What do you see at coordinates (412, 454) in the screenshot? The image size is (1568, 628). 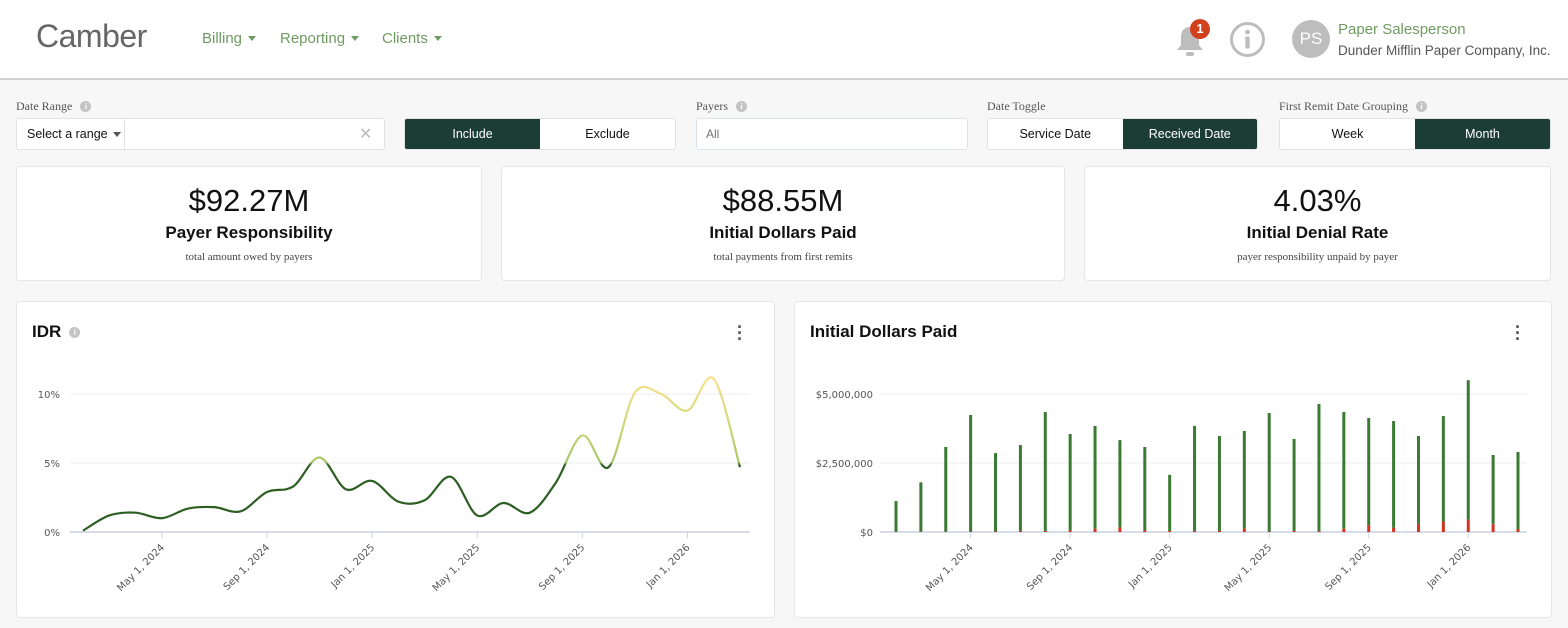 I see `idr-line` at bounding box center [412, 454].